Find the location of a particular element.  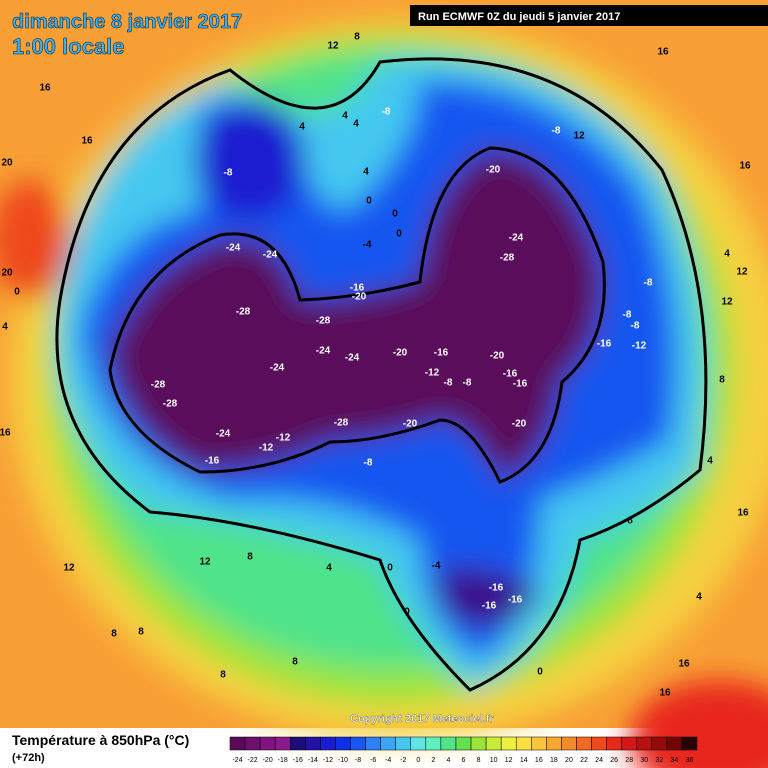

colorbar-tick-label: -12 is located at coordinates (328, 760).